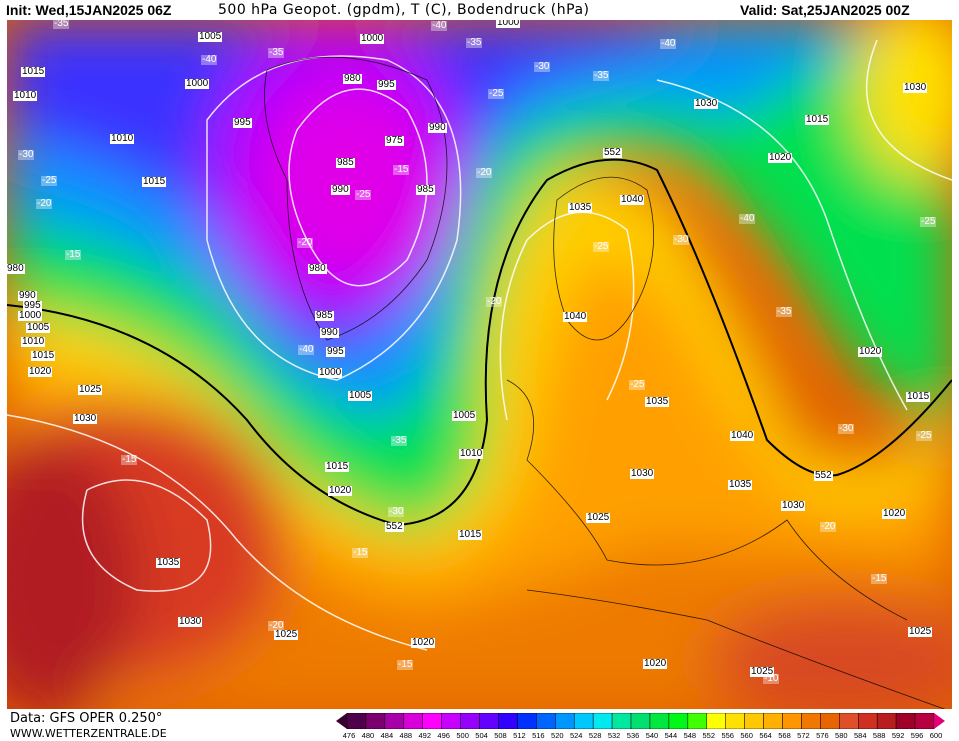 The height and width of the screenshot is (741, 959). Describe the element at coordinates (746, 735) in the screenshot. I see `colorbar-tick: 560` at that location.